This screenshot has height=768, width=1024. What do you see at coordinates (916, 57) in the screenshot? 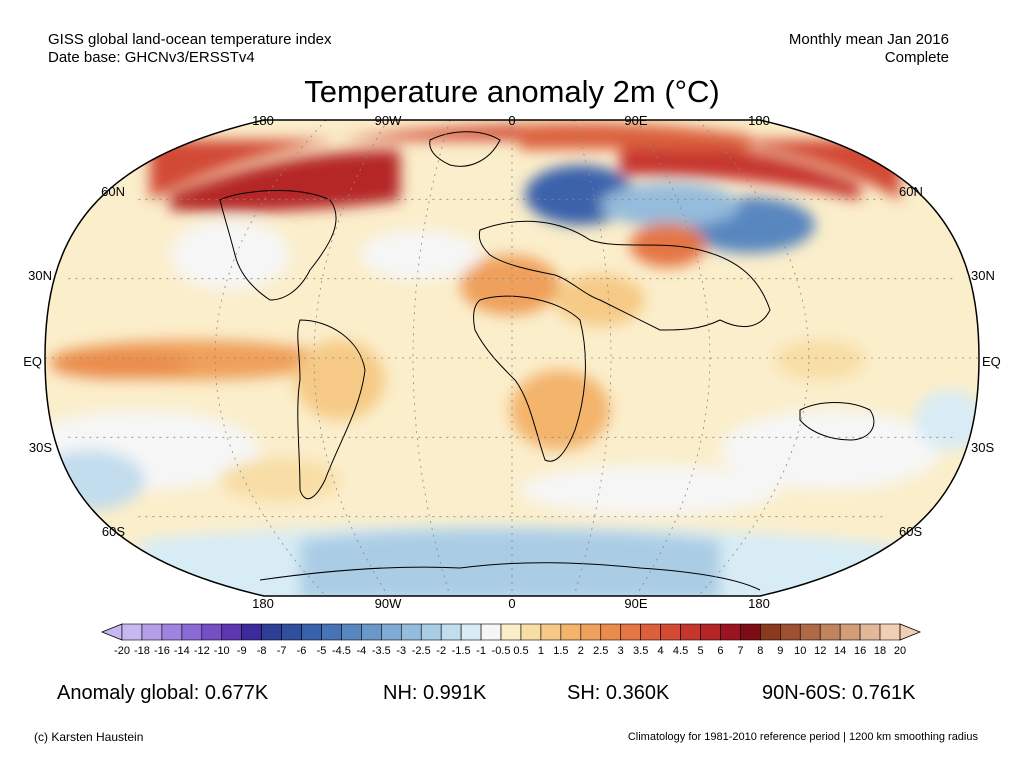
I see `status-label: Complete` at bounding box center [916, 57].